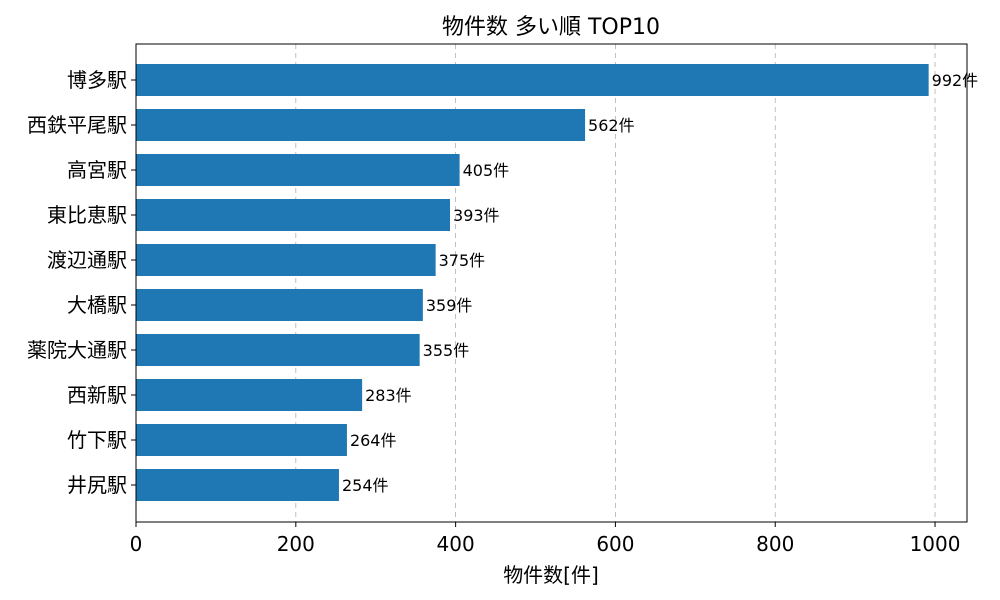 This screenshot has width=1000, height=600. What do you see at coordinates (388, 395) in the screenshot?
I see `bar-value-label: 283件` at bounding box center [388, 395].